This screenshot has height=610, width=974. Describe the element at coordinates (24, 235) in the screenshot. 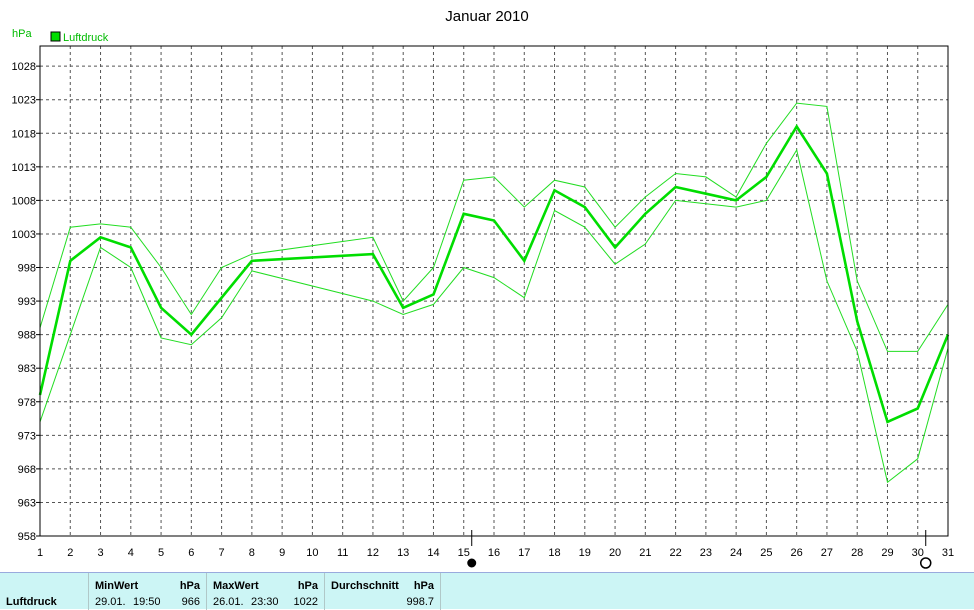

I see `y-tick-label: 1003` at that location.